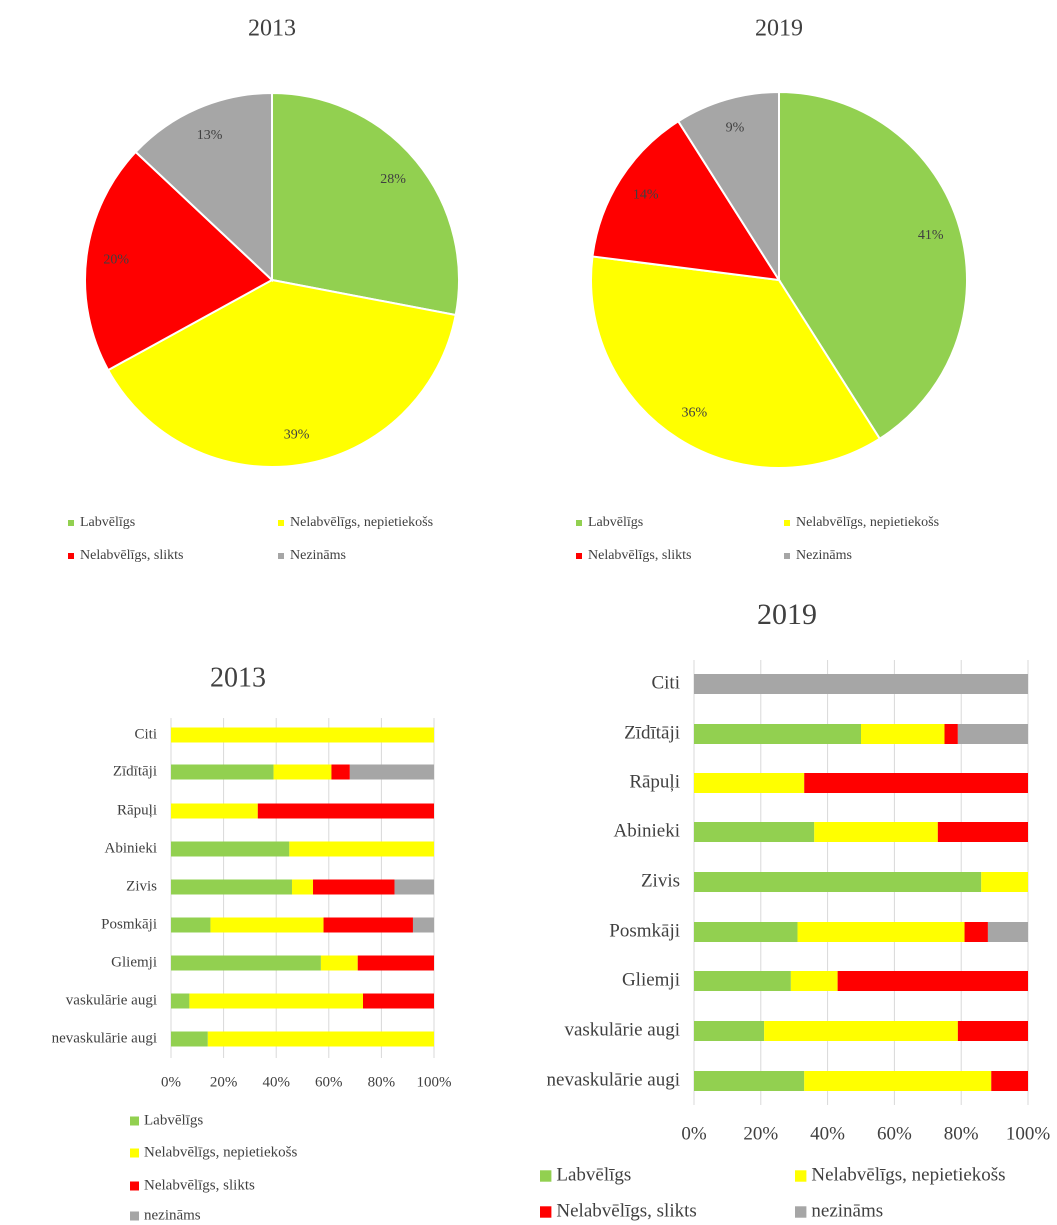  I want to click on chart-title: 2019, so click(787, 614).